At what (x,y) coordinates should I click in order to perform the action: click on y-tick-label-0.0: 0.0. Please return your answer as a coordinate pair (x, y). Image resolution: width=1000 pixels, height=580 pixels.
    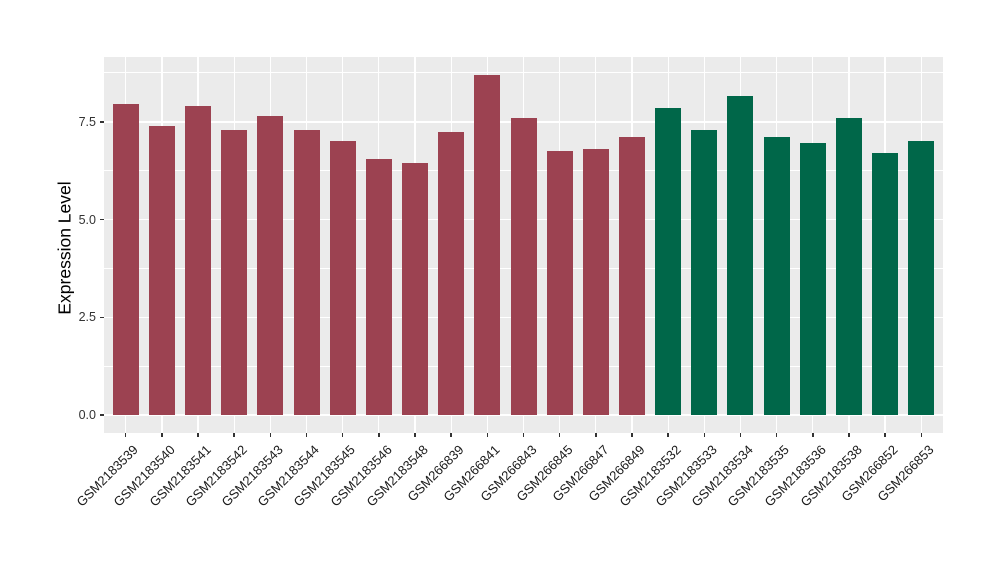
    Looking at the image, I should click on (87, 415).